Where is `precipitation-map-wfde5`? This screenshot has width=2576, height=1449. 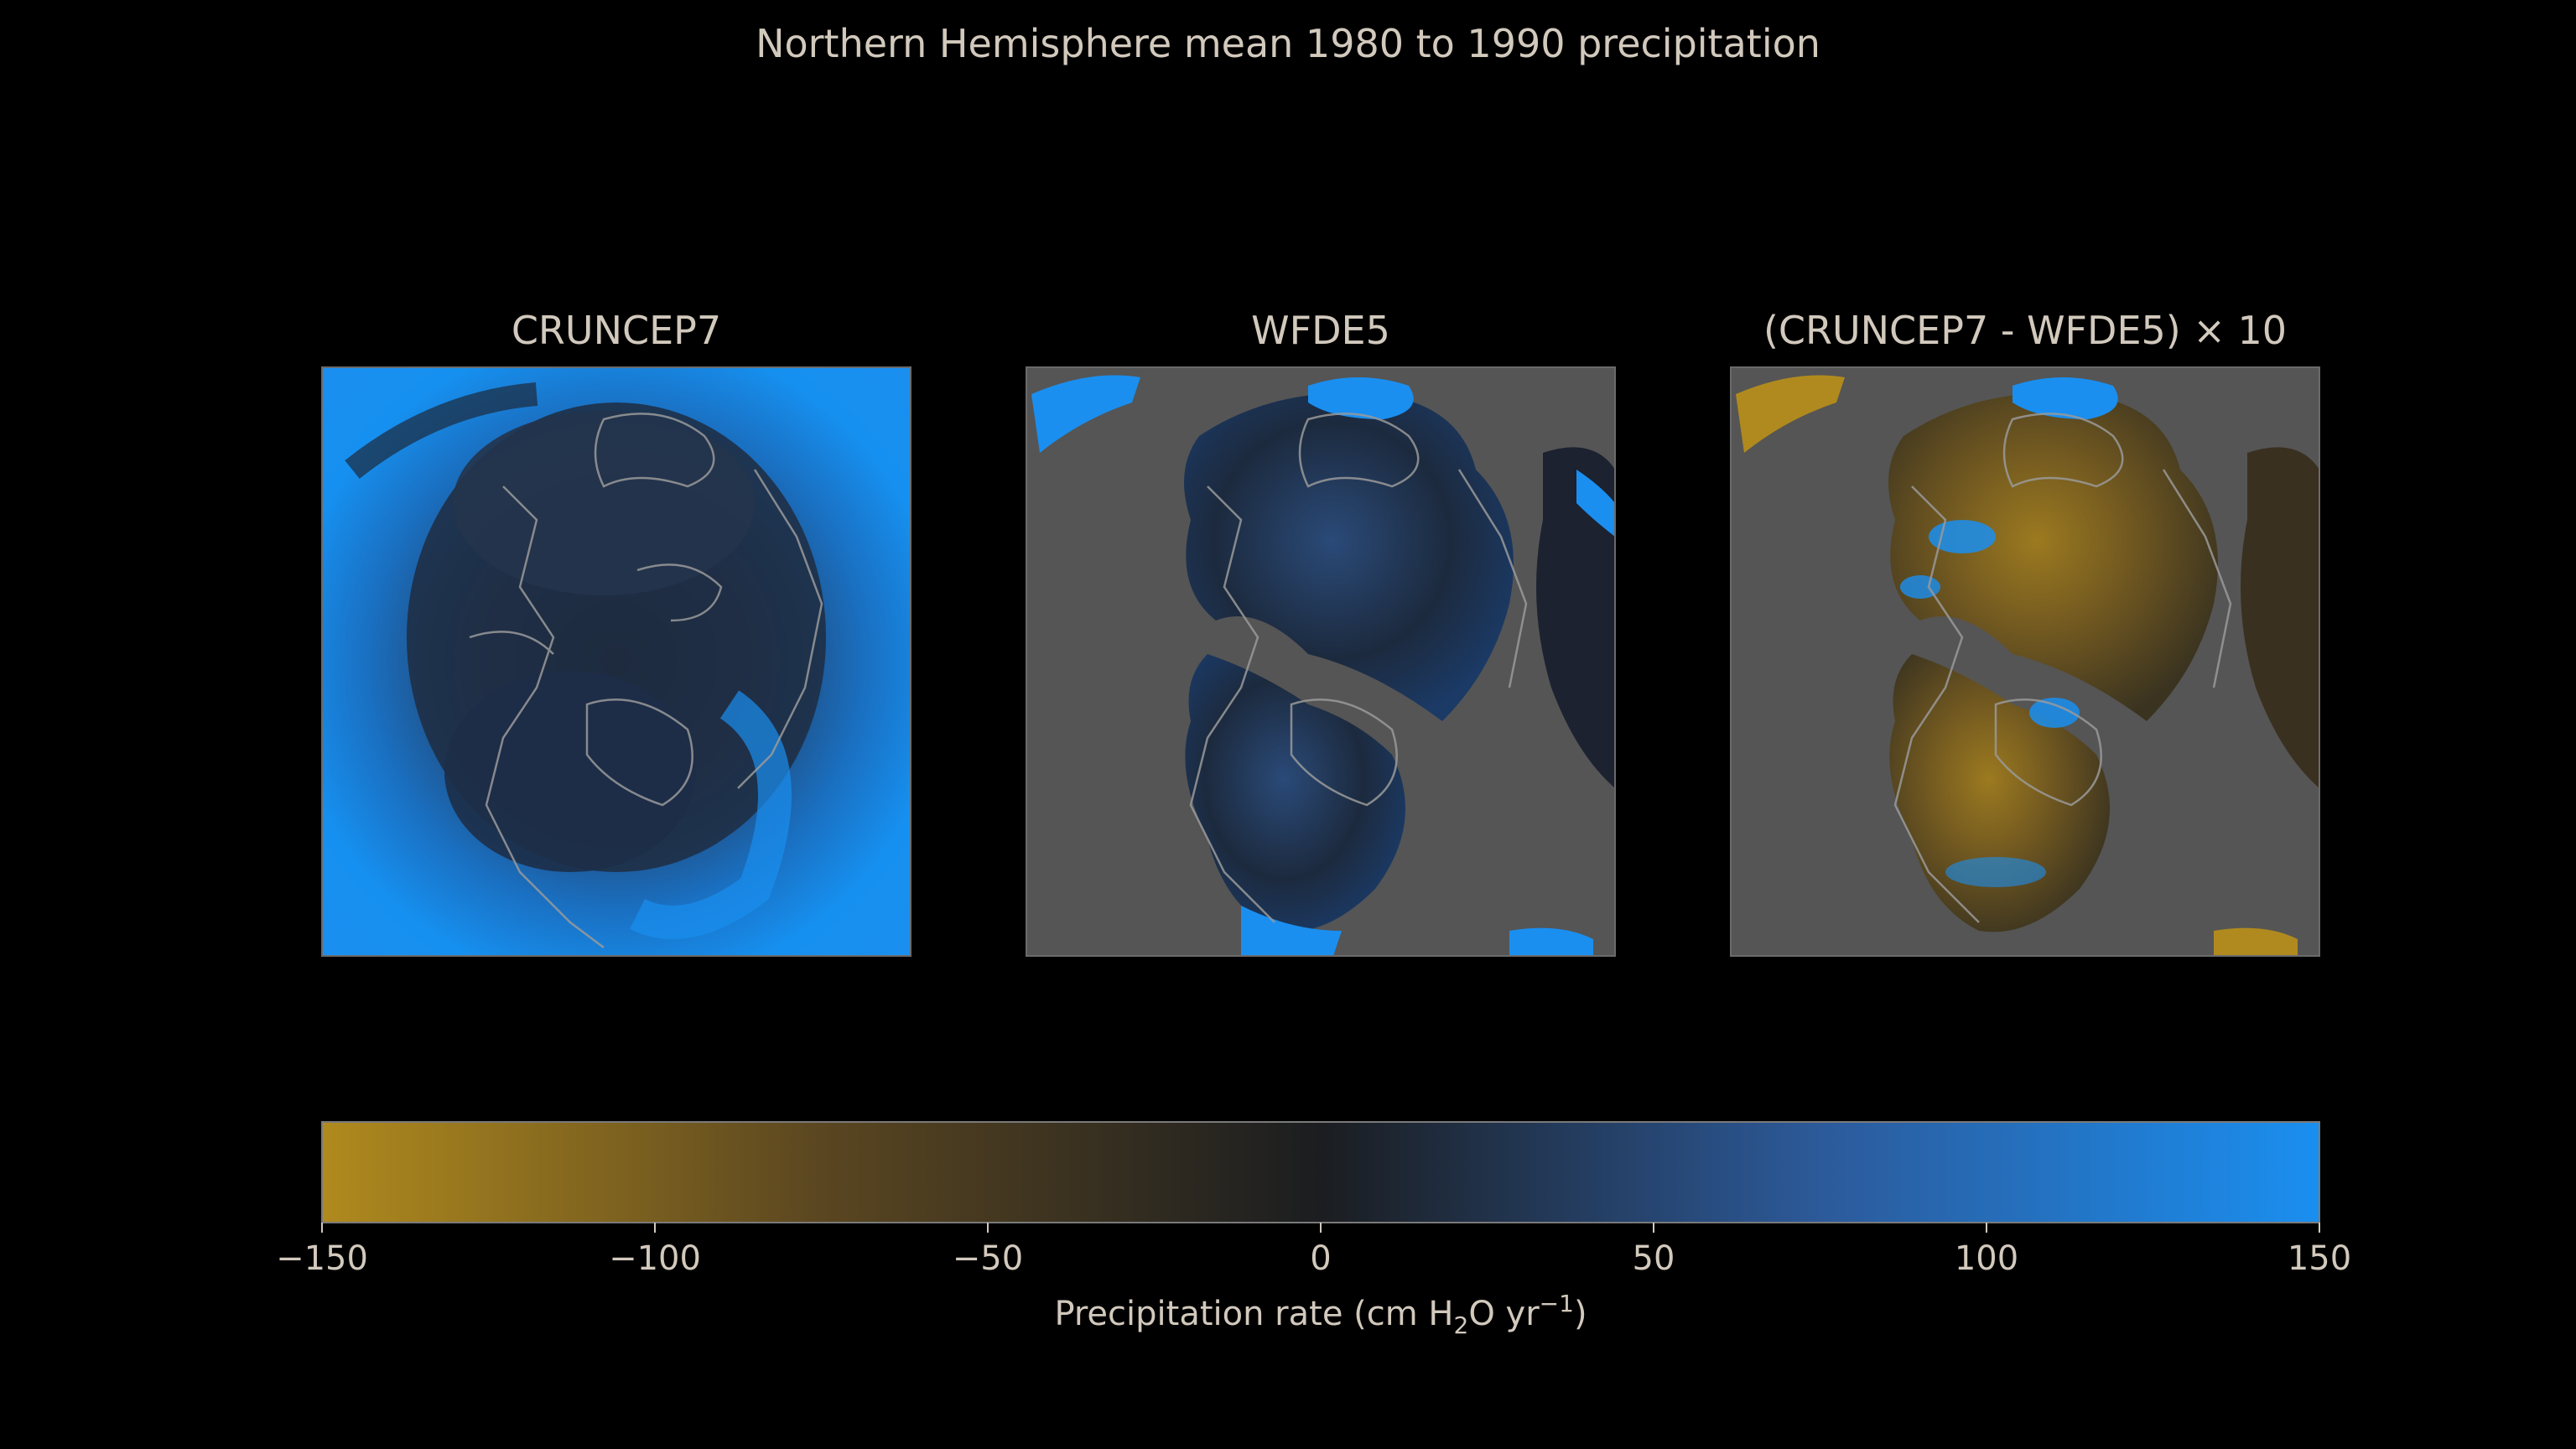
precipitation-map-wfde5 is located at coordinates (1320, 661).